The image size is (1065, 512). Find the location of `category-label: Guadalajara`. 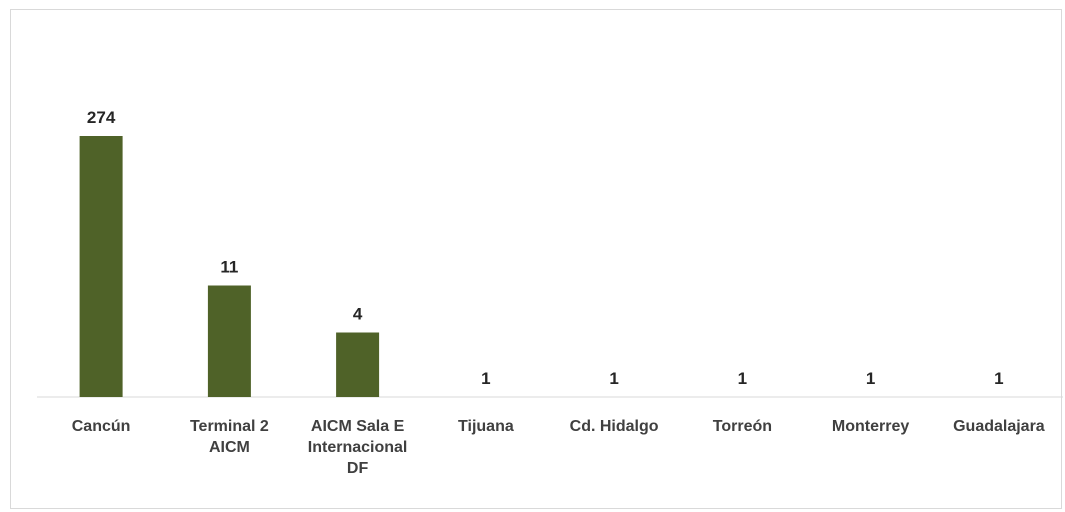

category-label: Guadalajara is located at coordinates (999, 426).